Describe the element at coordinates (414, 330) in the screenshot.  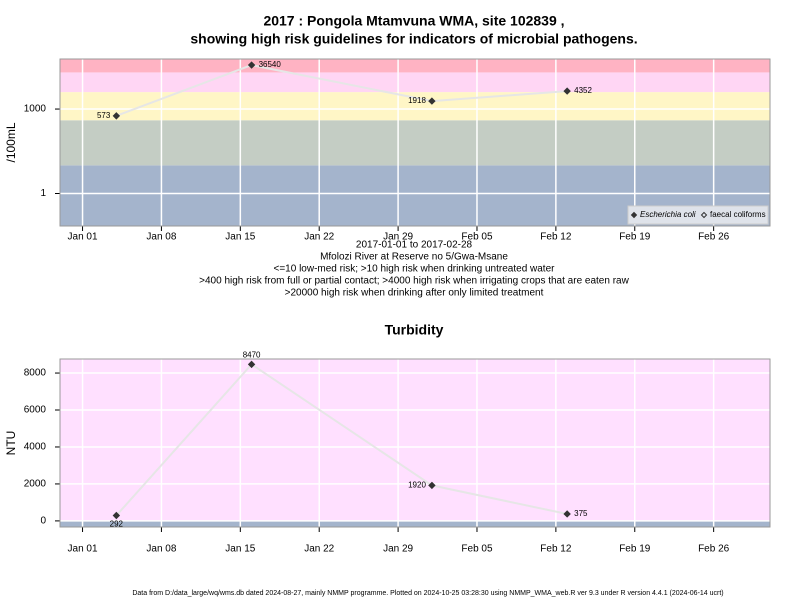
I see `chart-title: Turbidity` at that location.